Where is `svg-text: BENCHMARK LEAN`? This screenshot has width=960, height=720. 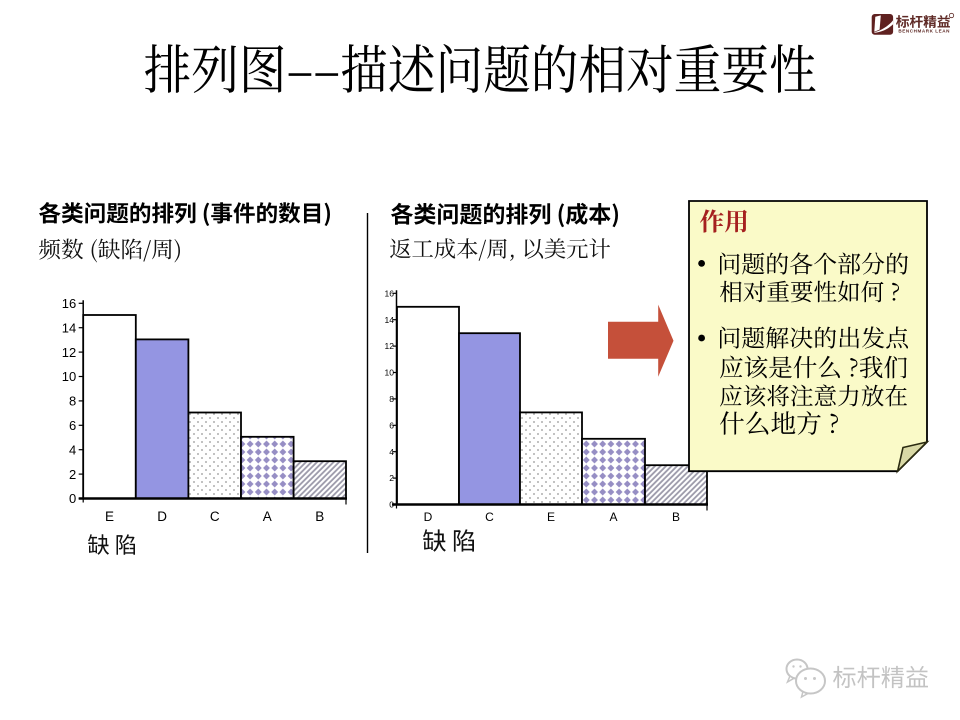 svg-text: BENCHMARK LEAN is located at coordinates (924, 31).